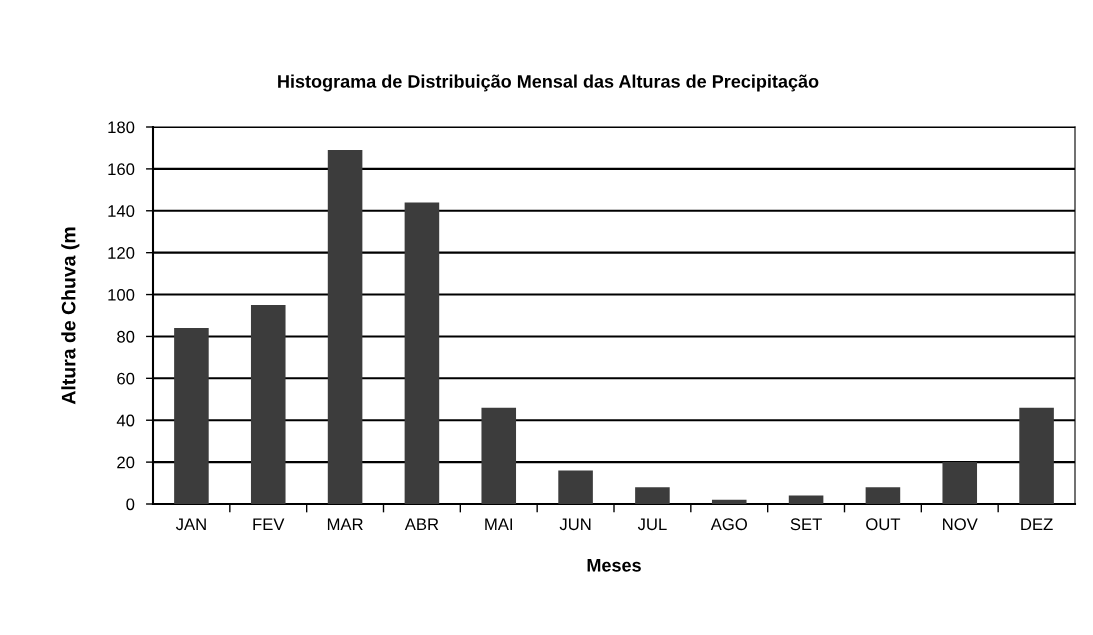 This screenshot has height=635, width=1093. I want to click on x-tick-label: DEZ, so click(1037, 524).